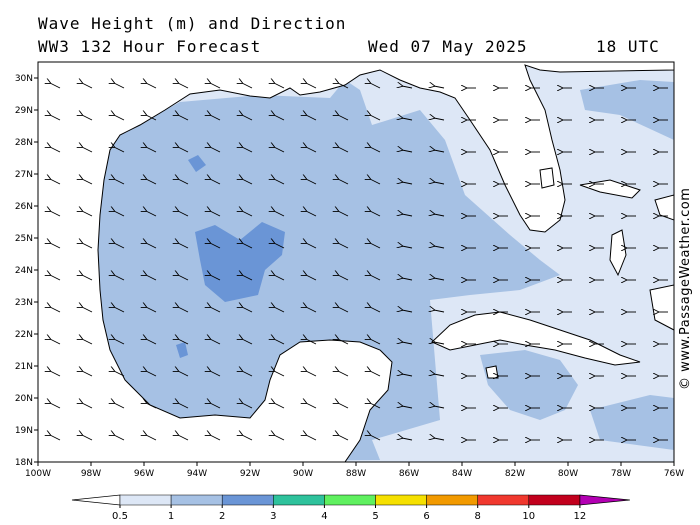 This screenshot has height=525, width=700. Describe the element at coordinates (462, 474) in the screenshot. I see `lon-tick-label: 84W` at that location.